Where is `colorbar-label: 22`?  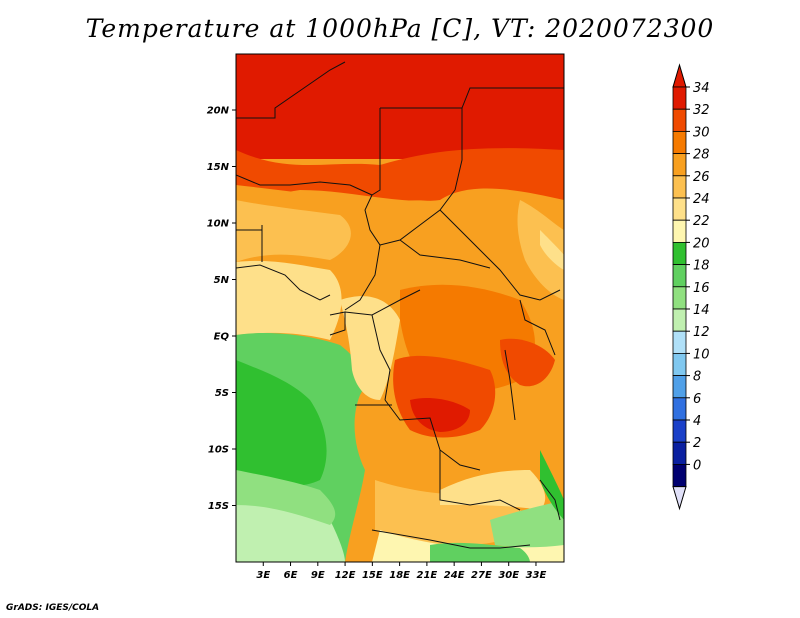 colorbar-label: 22 is located at coordinates (701, 221).